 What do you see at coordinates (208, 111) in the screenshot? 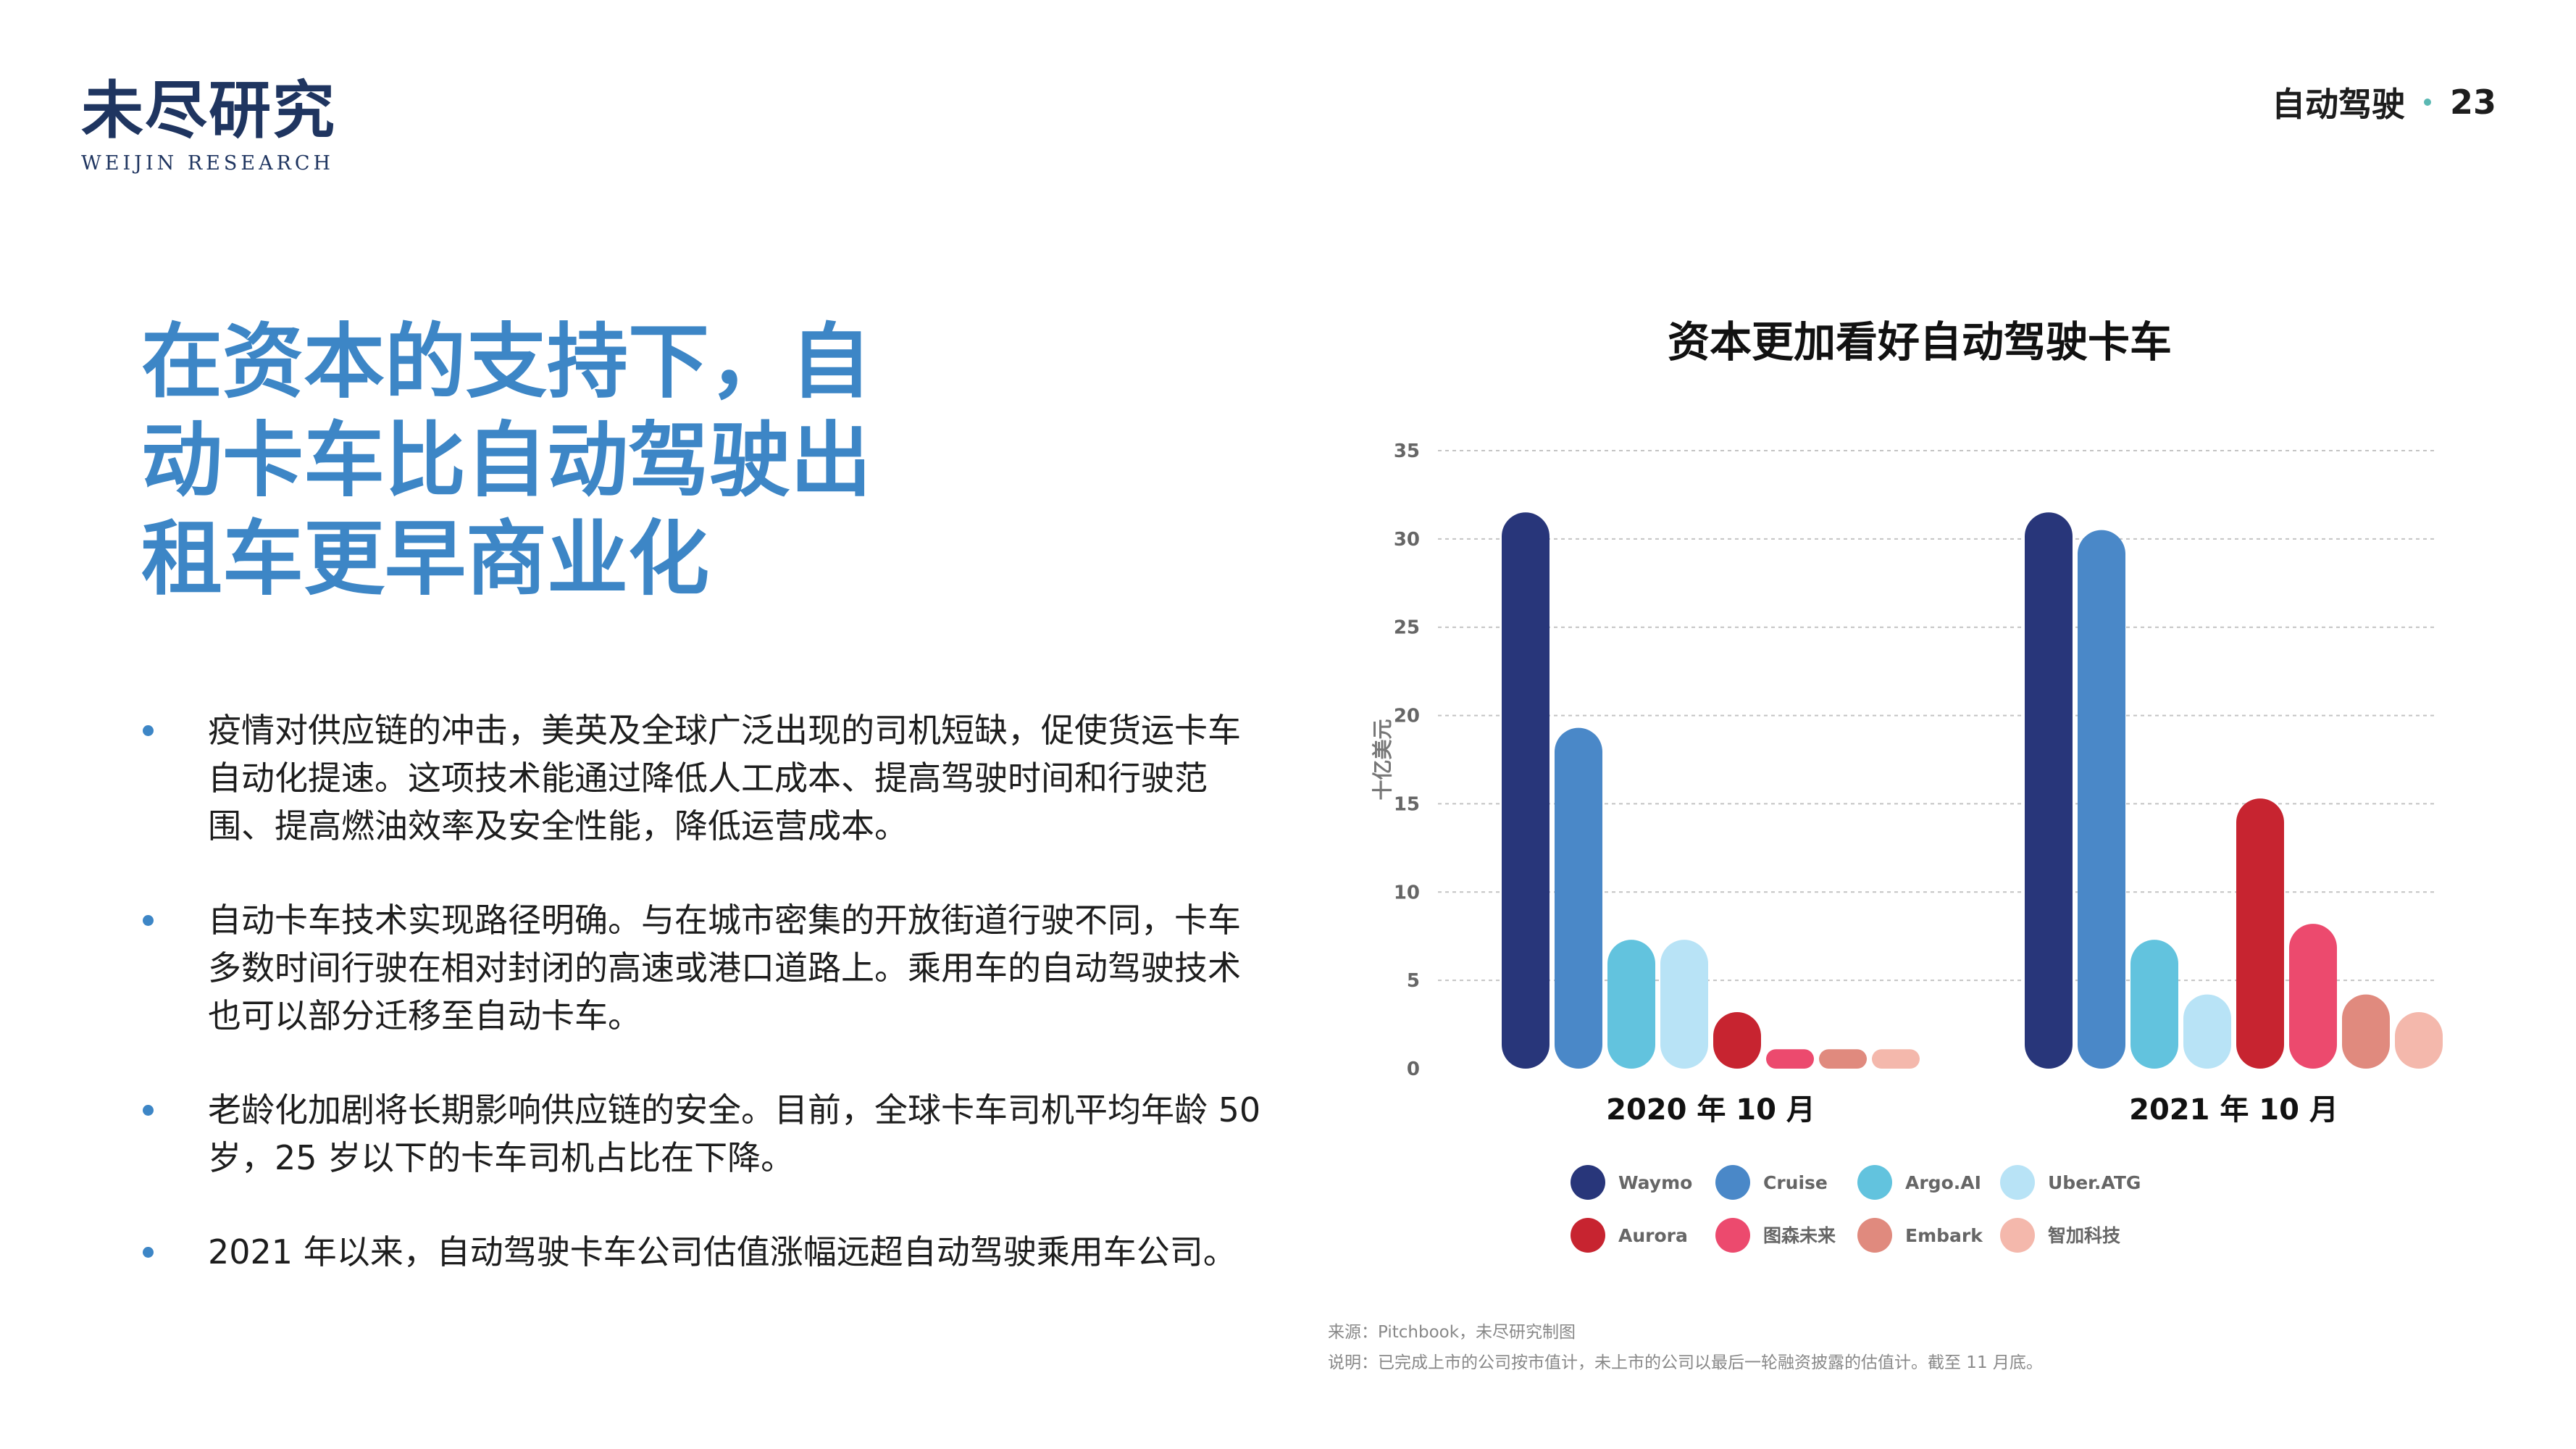
I see `logo-chinese-text: 未尽研究` at bounding box center [208, 111].